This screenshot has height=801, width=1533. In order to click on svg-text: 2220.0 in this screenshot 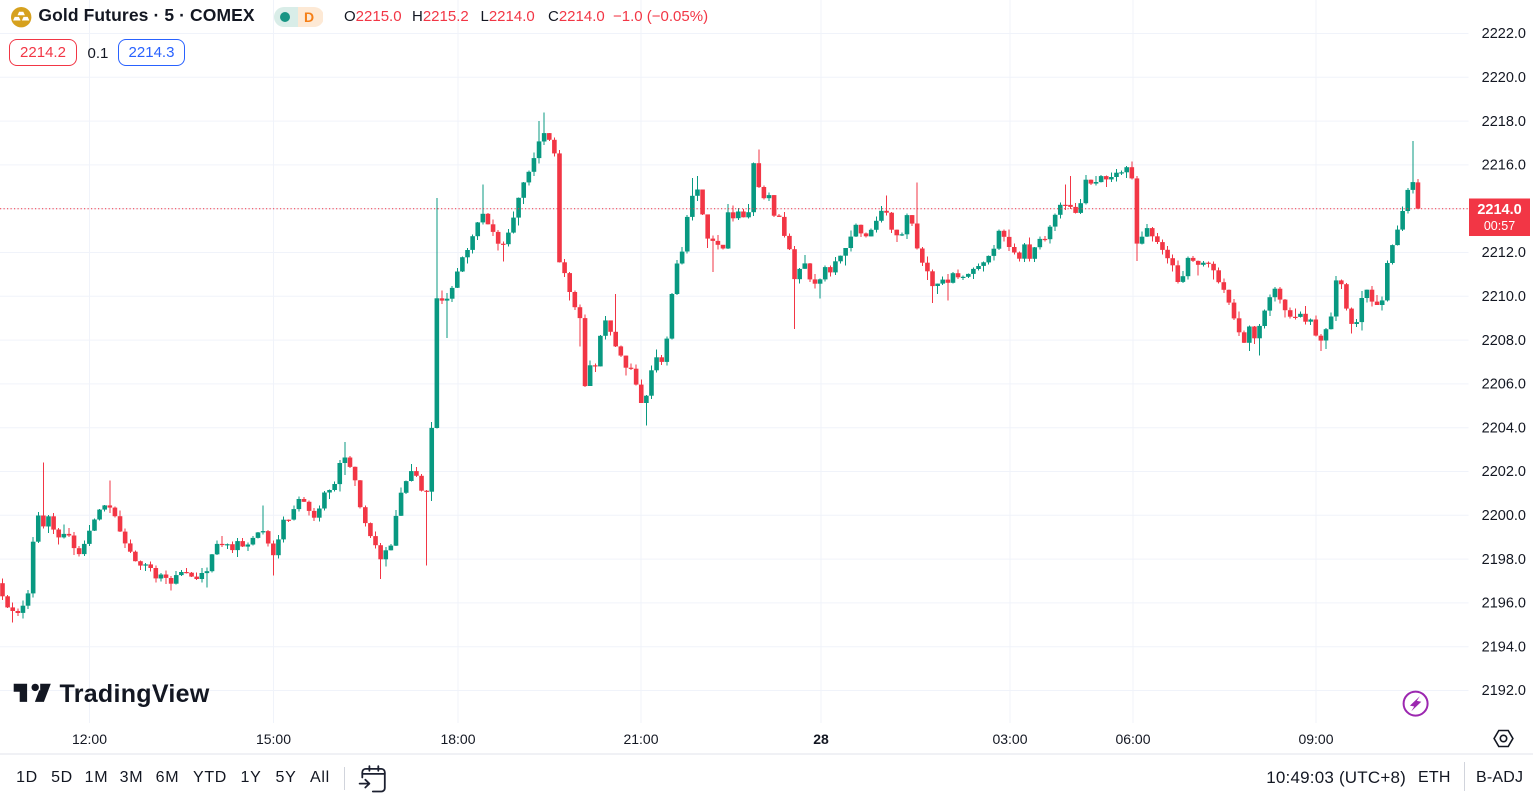, I will do `click(1504, 78)`.